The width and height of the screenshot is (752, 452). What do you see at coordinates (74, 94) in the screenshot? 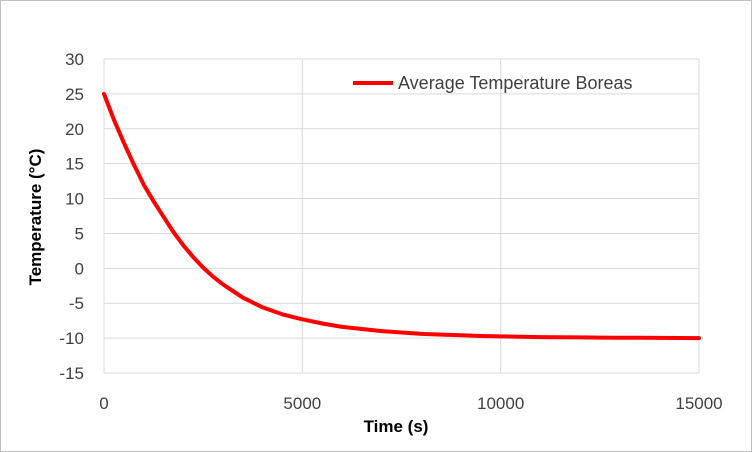
I see `y-tick-label: 25` at bounding box center [74, 94].